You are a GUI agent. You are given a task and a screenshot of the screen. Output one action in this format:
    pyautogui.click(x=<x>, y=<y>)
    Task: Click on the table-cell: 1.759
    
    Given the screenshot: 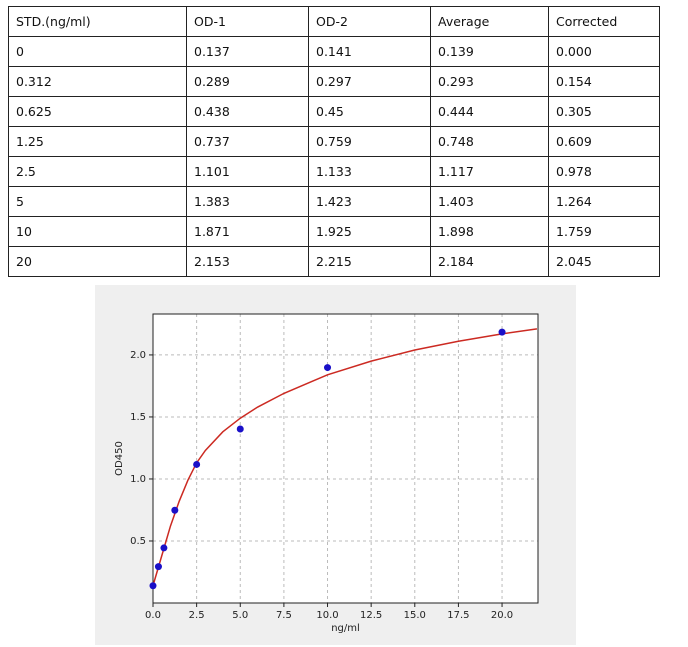 What is the action you would take?
    pyautogui.click(x=604, y=231)
    